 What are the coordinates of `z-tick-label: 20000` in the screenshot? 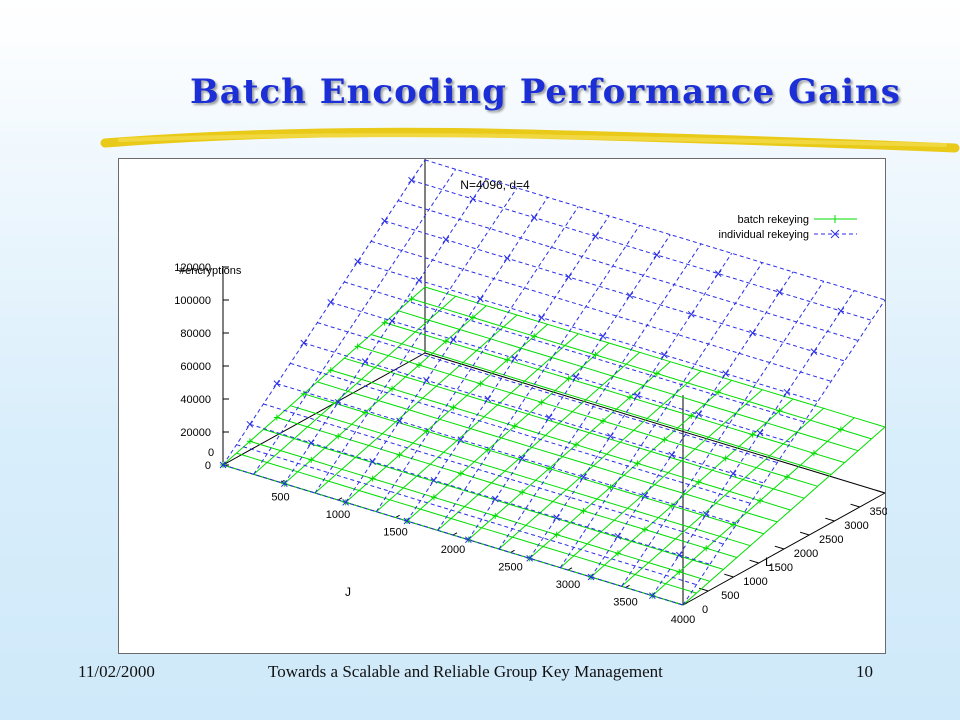 It's located at (195, 433).